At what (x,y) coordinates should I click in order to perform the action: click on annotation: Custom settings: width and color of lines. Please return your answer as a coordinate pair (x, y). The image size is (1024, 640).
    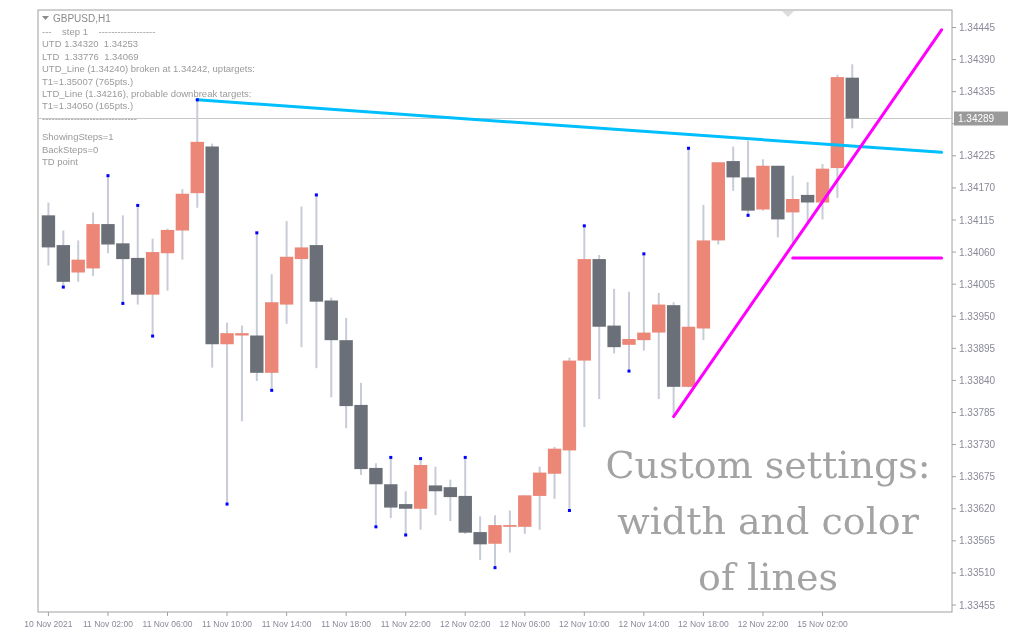
    Looking at the image, I should click on (768, 521).